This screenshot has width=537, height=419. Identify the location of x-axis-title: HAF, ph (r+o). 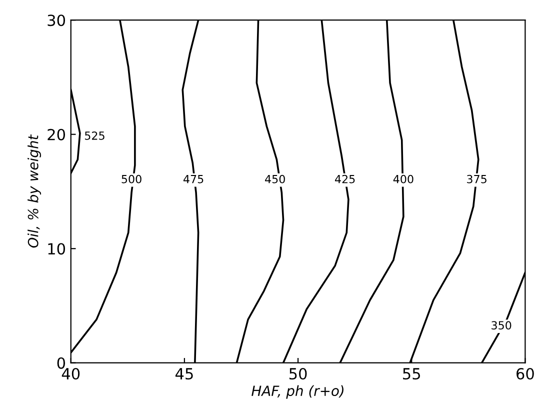
(298, 392).